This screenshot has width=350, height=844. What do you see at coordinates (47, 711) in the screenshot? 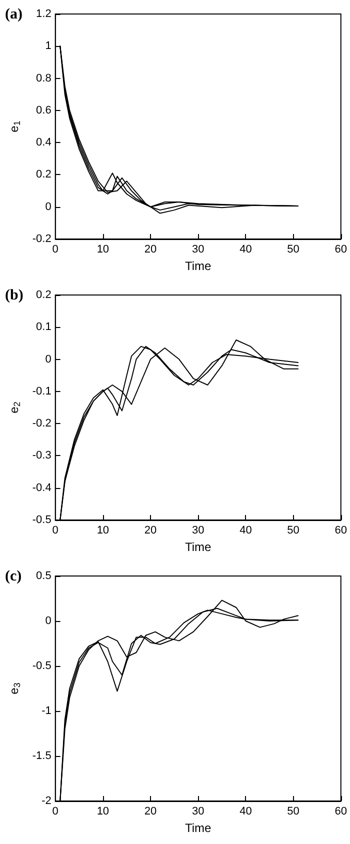
I see `y-tick-label: -1` at bounding box center [47, 711].